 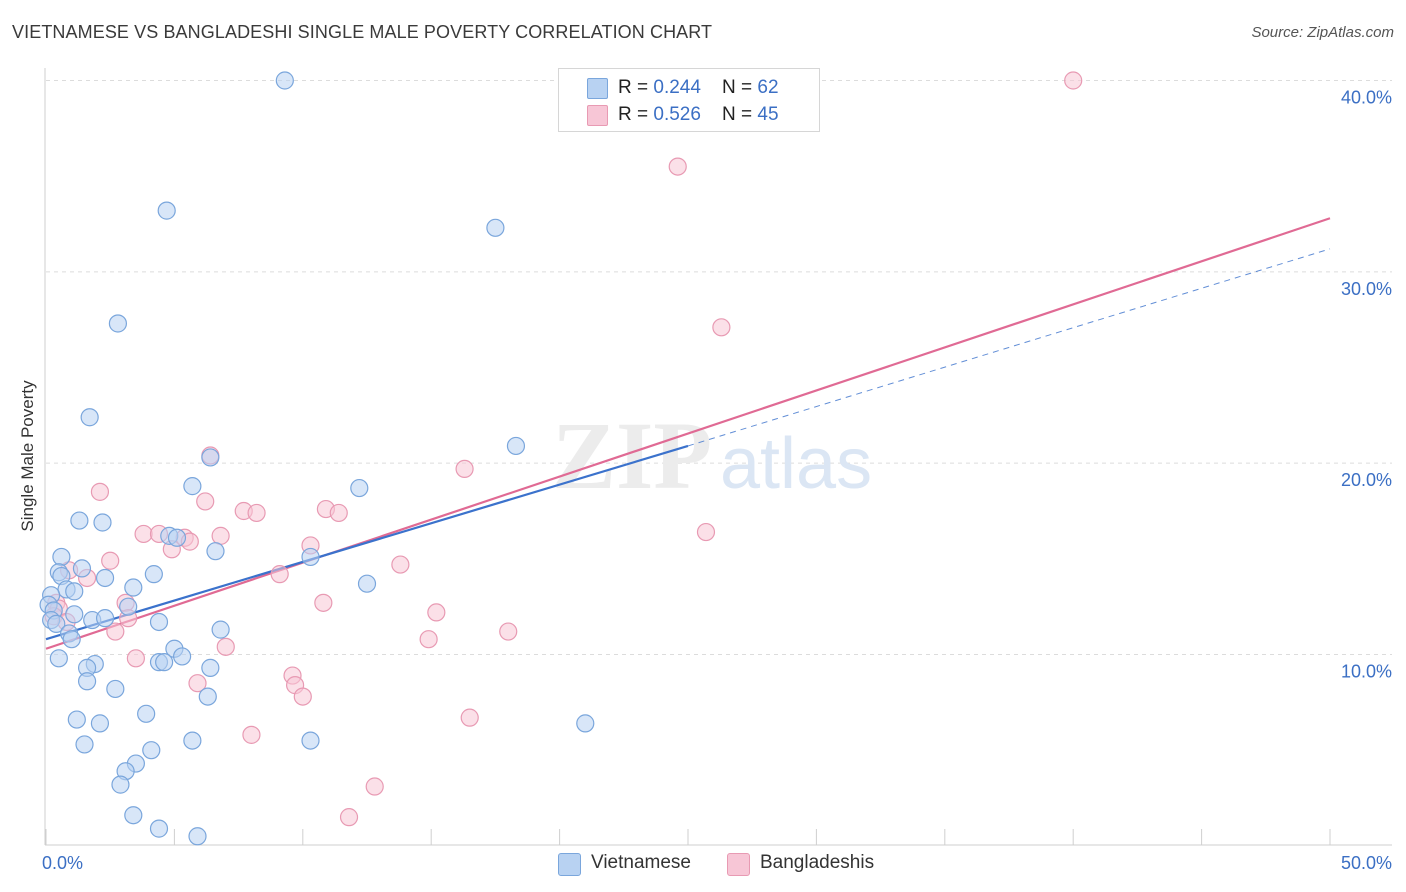 I want to click on legend-n-value: 62, so click(x=768, y=87).